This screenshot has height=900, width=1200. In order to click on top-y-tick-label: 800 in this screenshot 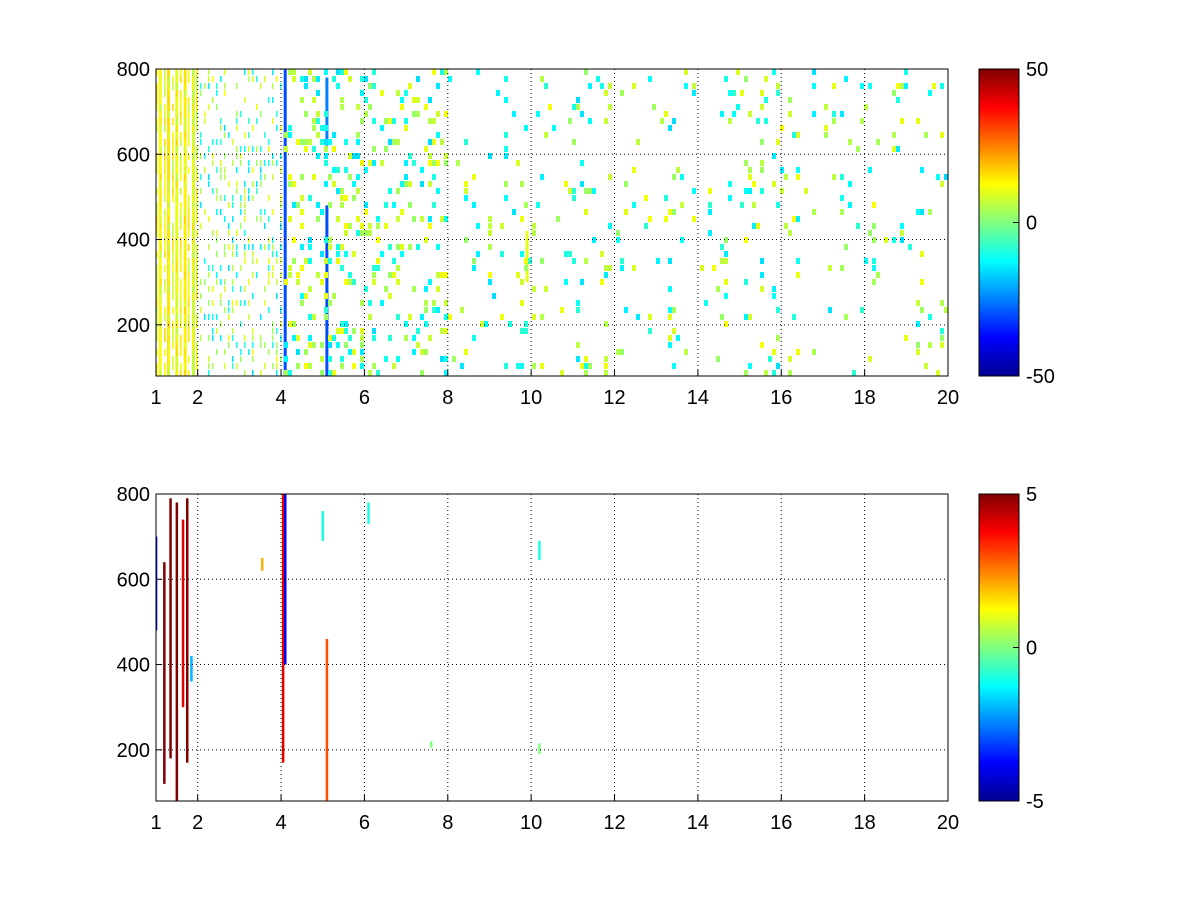, I will do `click(133, 70)`.